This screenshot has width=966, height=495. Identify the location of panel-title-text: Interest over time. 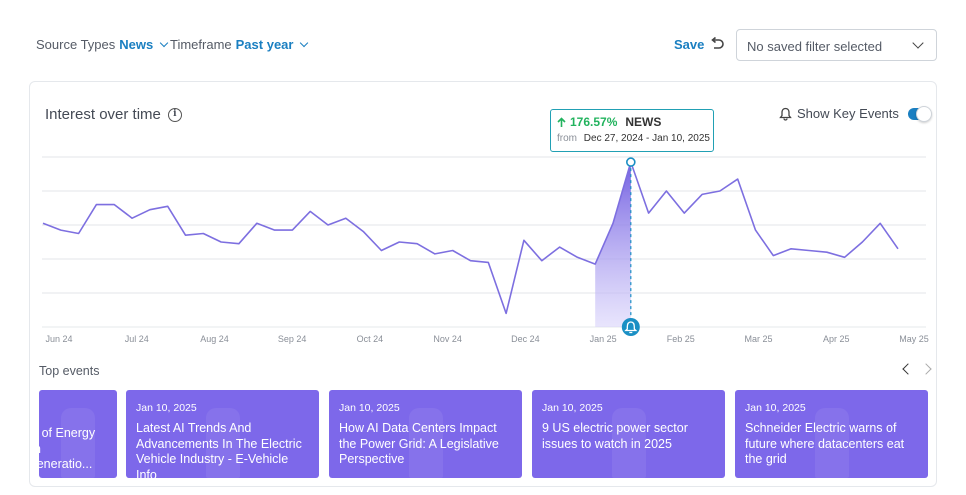
(103, 114).